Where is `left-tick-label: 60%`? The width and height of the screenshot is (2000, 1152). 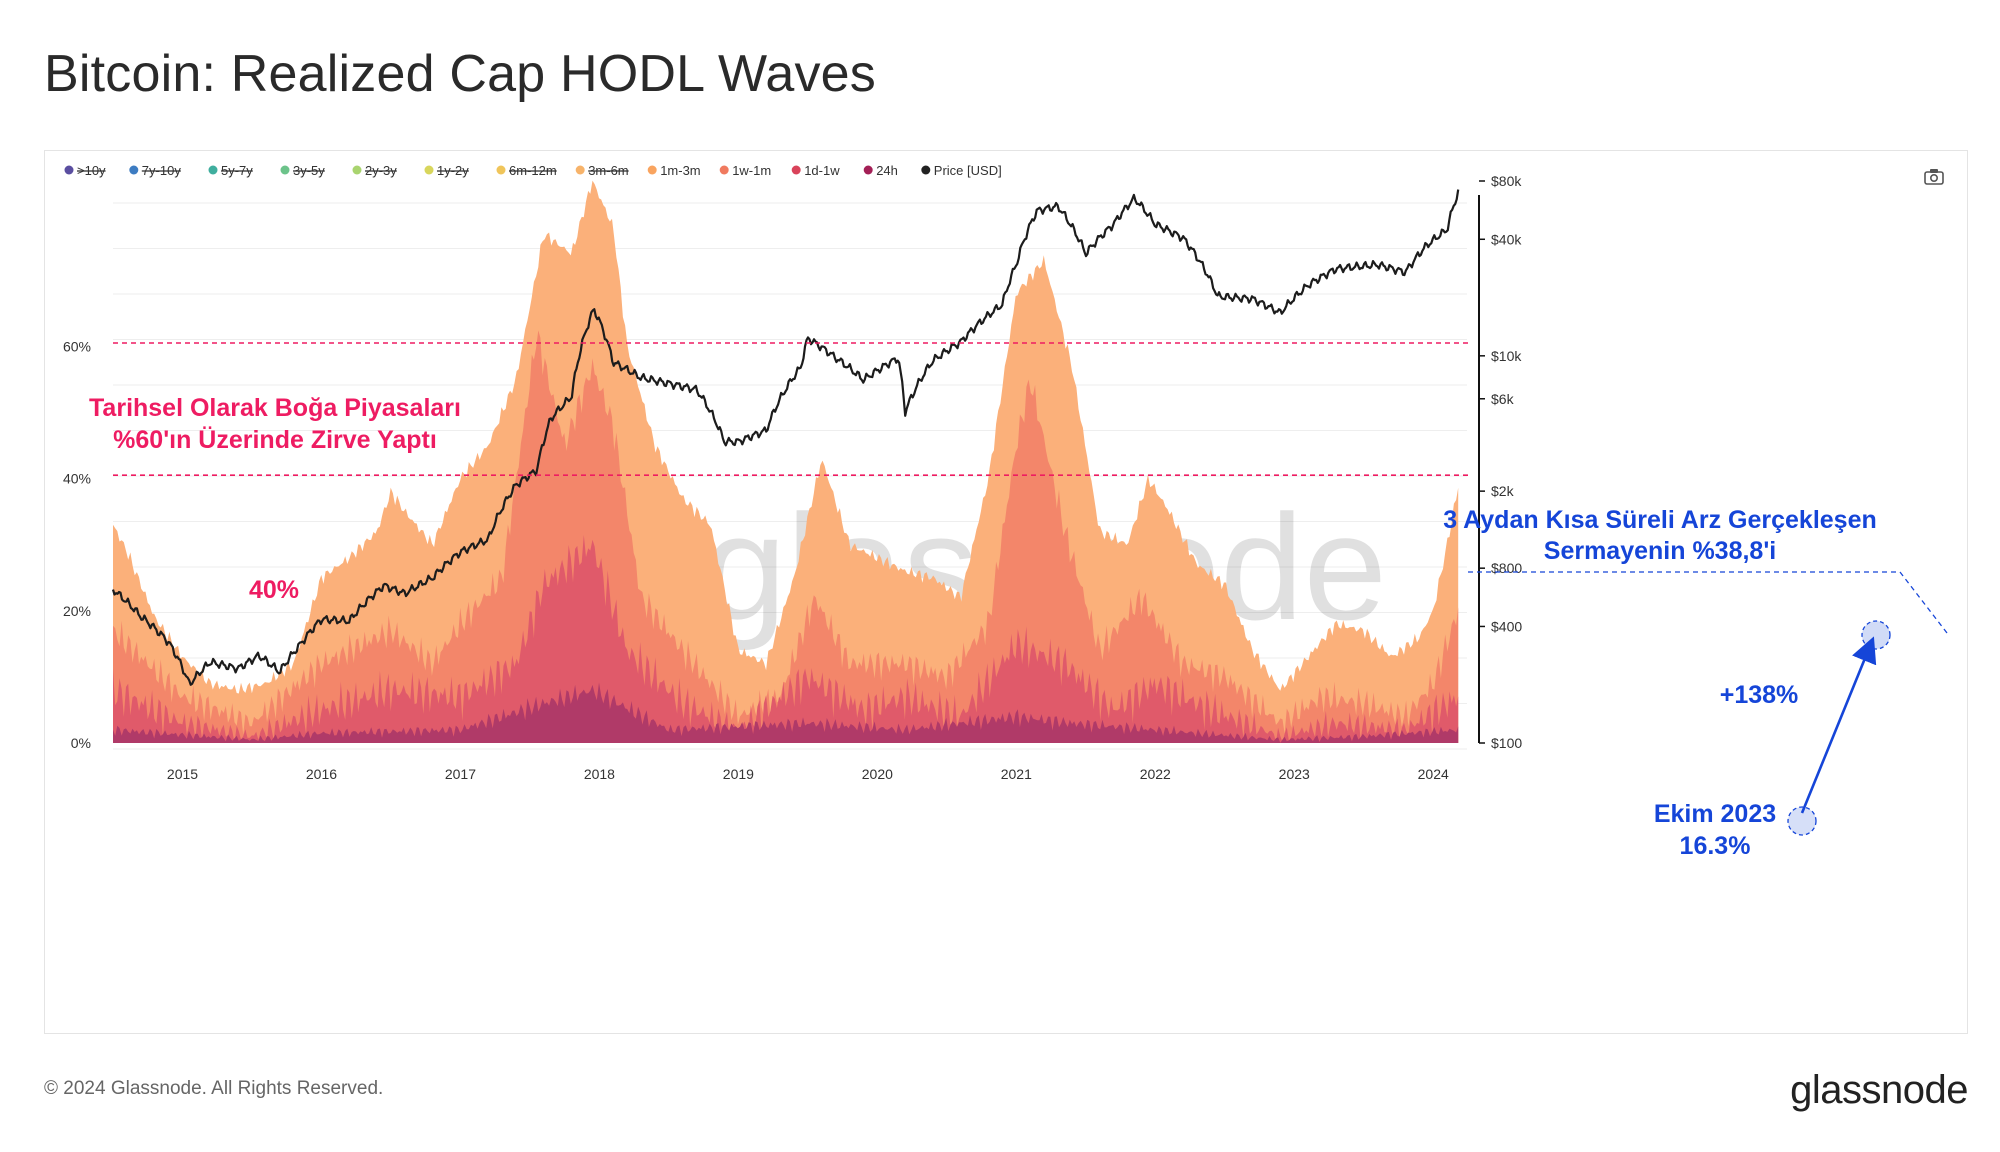 left-tick-label: 60% is located at coordinates (77, 346).